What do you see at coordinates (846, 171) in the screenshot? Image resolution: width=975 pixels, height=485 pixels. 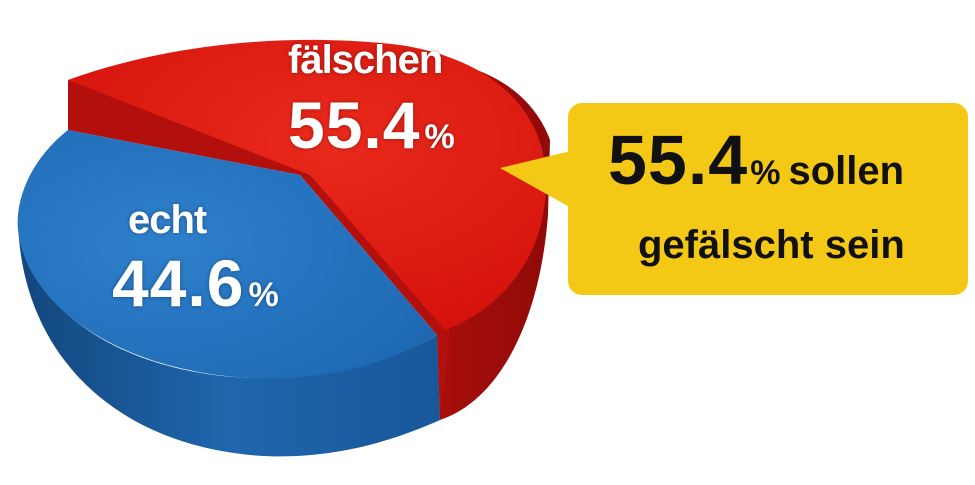 I see `callout-text-1: sollen` at bounding box center [846, 171].